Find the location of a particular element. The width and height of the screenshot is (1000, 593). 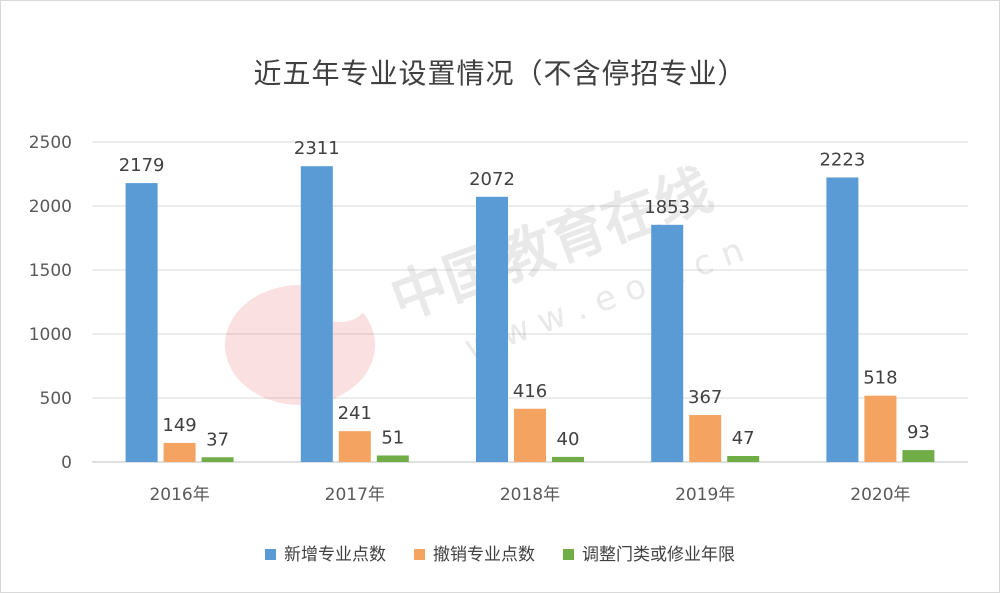

y-tick-label: 2000 is located at coordinates (50, 207).